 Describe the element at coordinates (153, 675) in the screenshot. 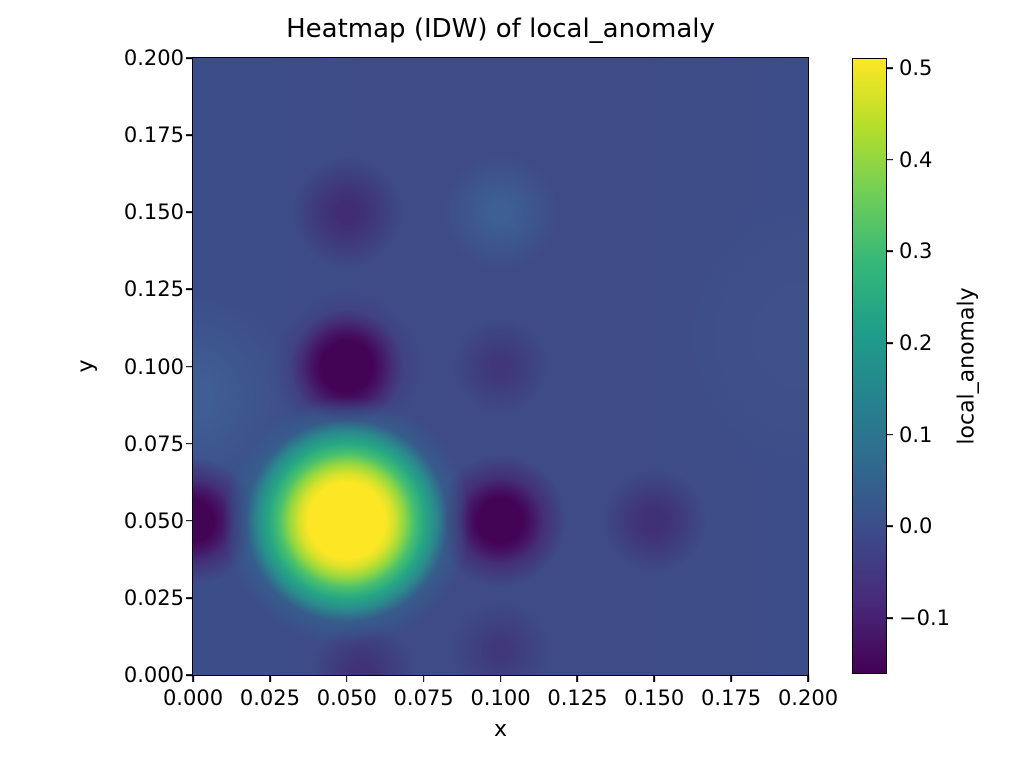

I see `y-tick-label: 0.000` at that location.